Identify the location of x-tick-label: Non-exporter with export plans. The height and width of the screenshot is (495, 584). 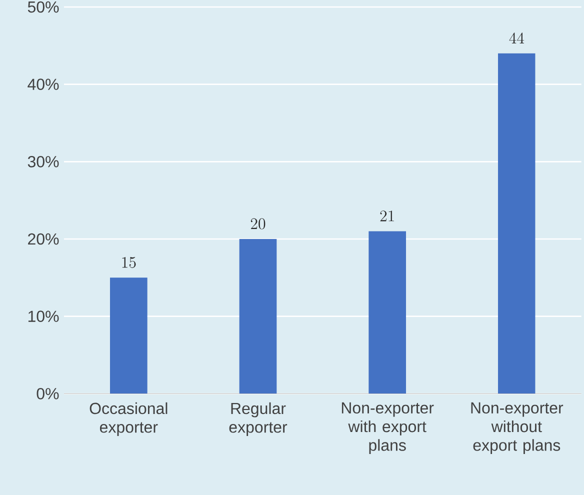
(388, 428).